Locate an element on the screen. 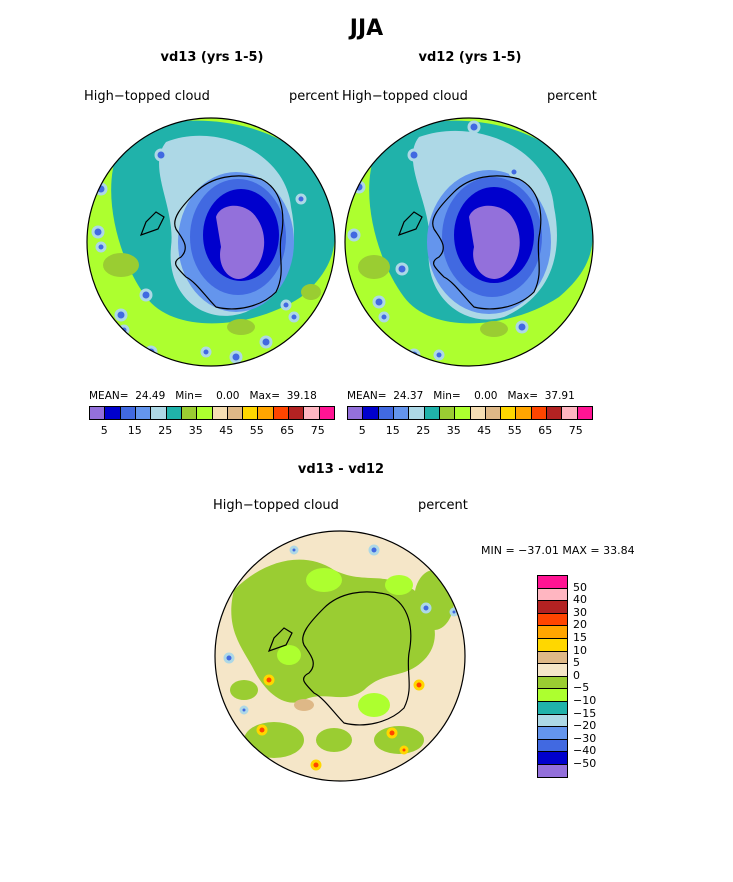 The image size is (733, 882). colorbar-tick-label: 0 is located at coordinates (576, 675).